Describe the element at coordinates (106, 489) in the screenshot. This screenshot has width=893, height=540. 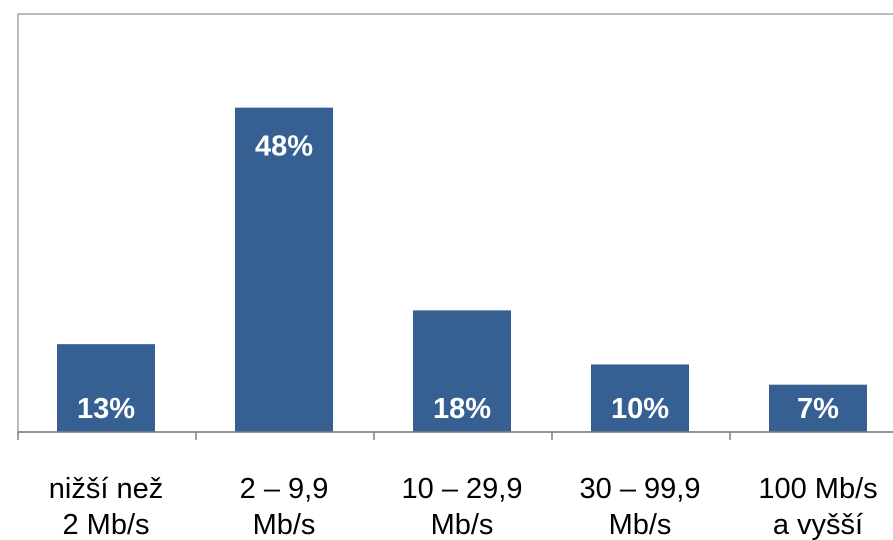
I see `category-label: nižší než` at that location.